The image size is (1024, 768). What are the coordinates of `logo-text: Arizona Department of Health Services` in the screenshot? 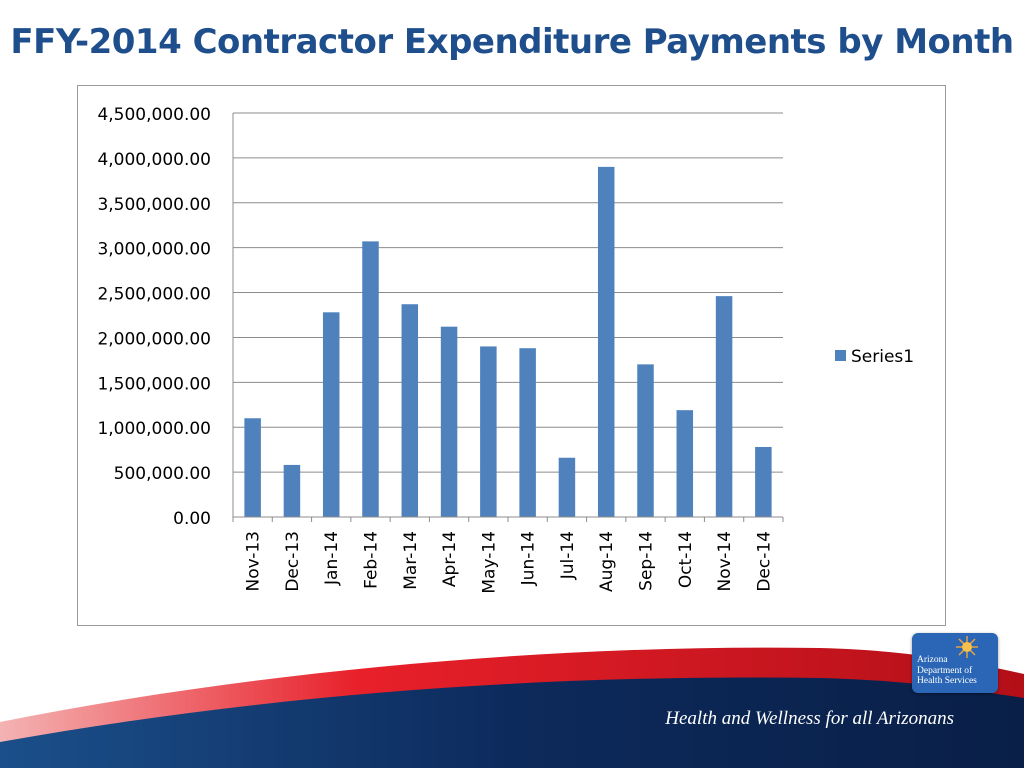 It's located at (957, 671).